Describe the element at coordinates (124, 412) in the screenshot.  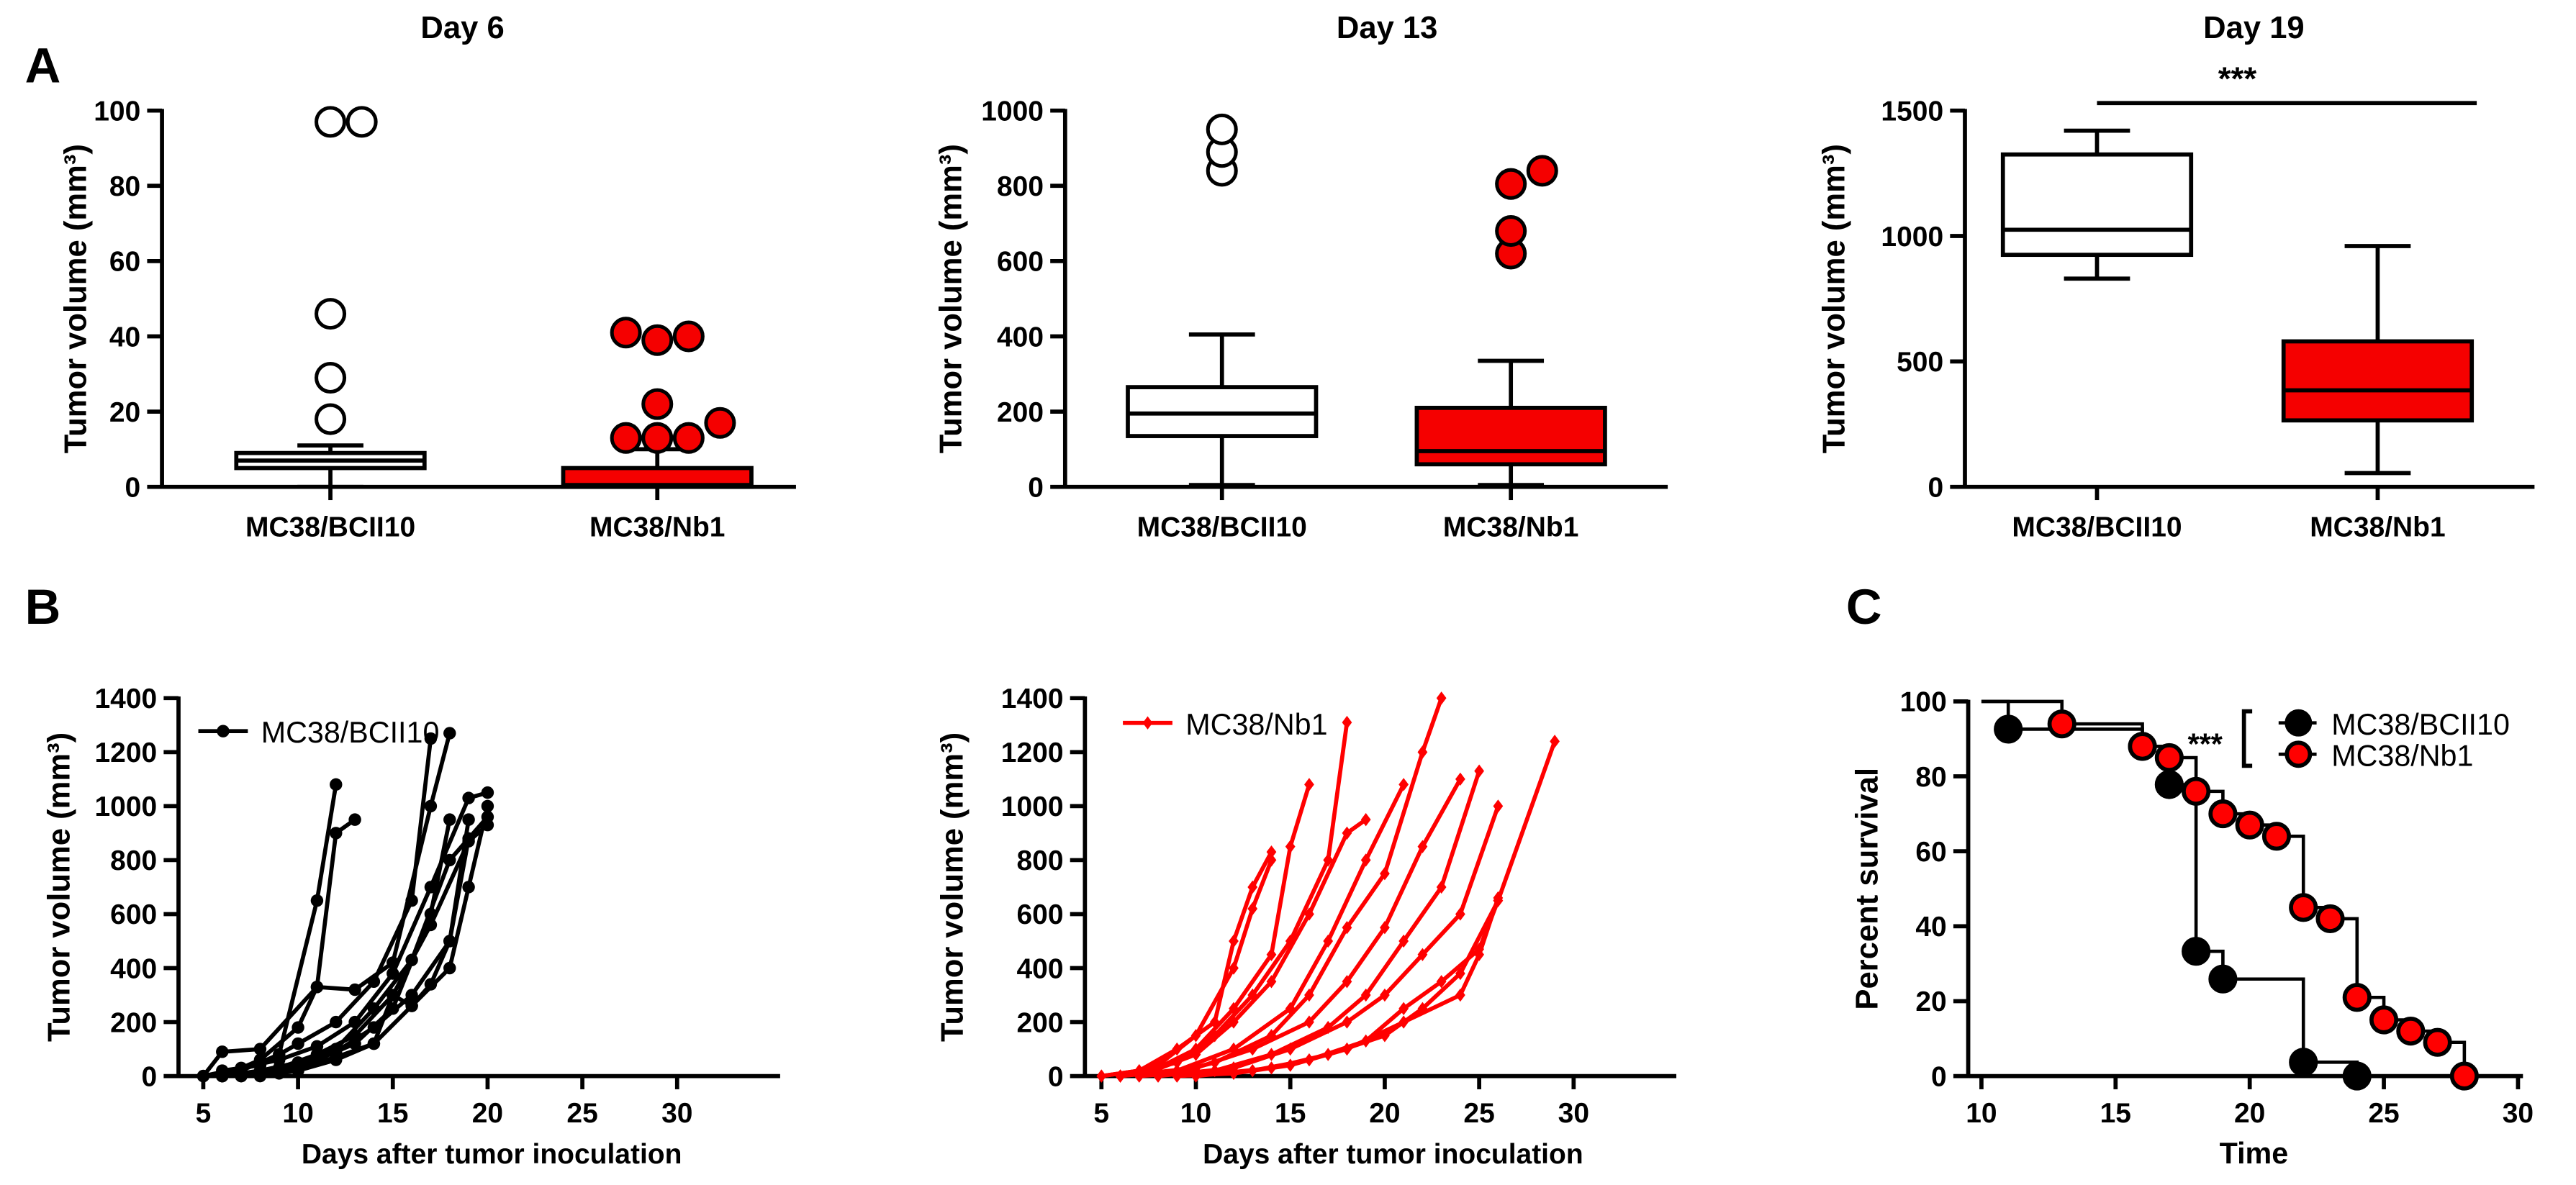
I see `y-tick-label: 20` at that location.